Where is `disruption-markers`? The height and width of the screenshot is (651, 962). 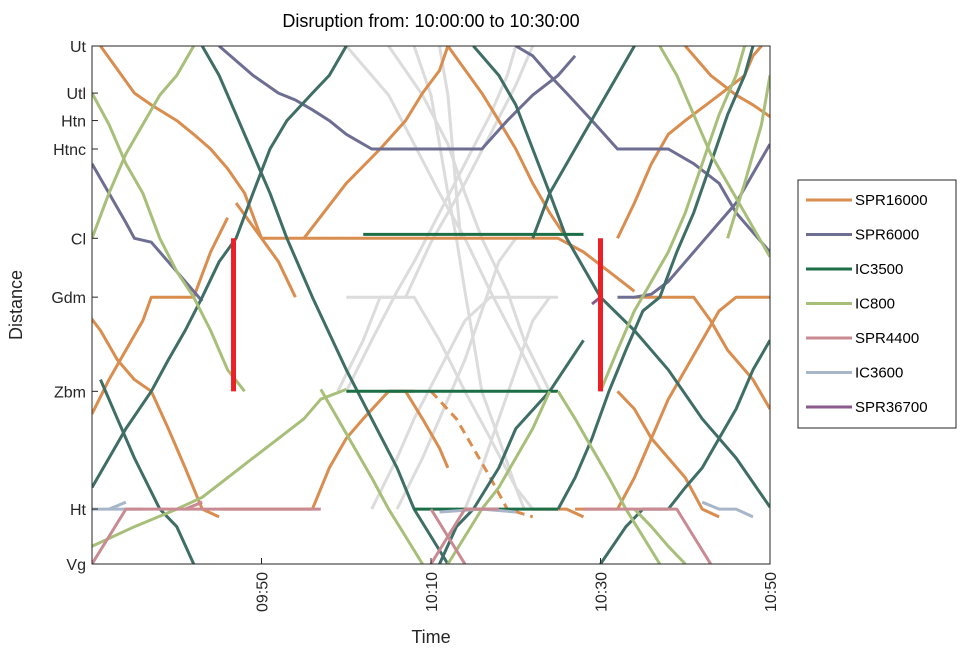
disruption-markers is located at coordinates (417, 315).